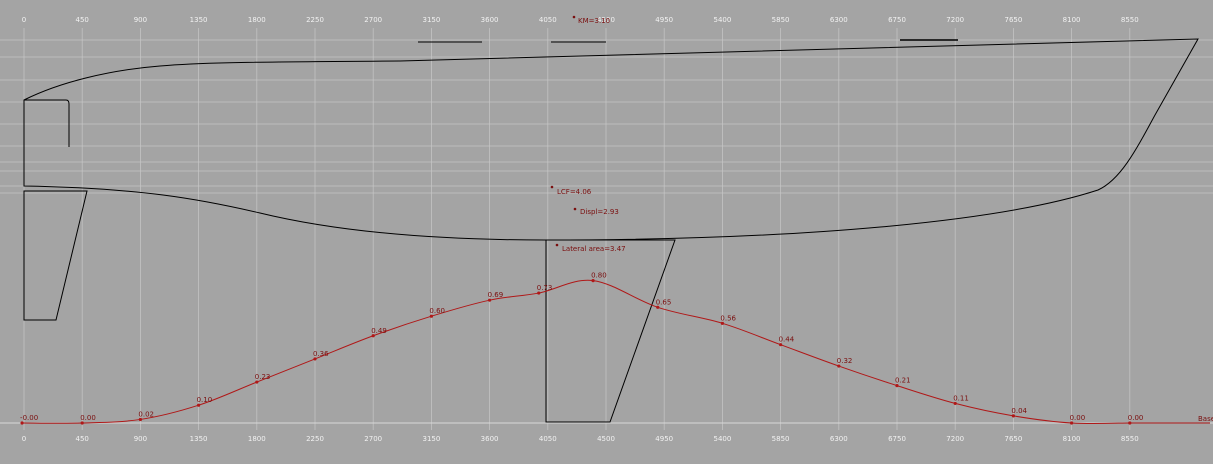  Describe the element at coordinates (839, 439) in the screenshot. I see `bottom-tick-label: 6300` at that location.